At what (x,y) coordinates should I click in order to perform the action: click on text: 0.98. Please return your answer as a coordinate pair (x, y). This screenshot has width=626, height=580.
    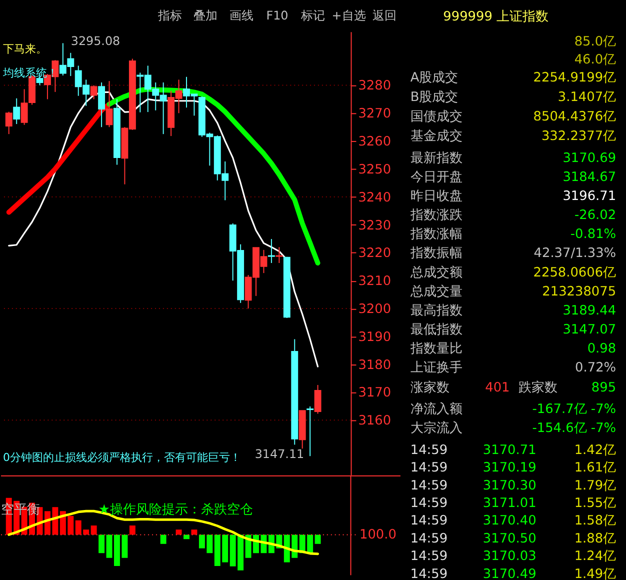
    Looking at the image, I should click on (601, 349).